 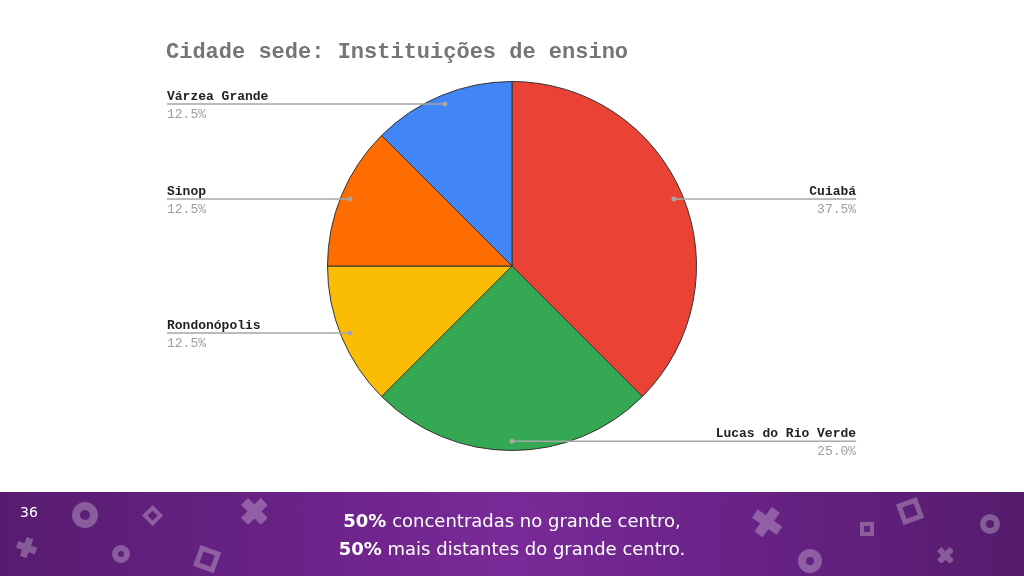 What do you see at coordinates (217, 97) in the screenshot?
I see `slice-label: Várzea Grande` at bounding box center [217, 97].